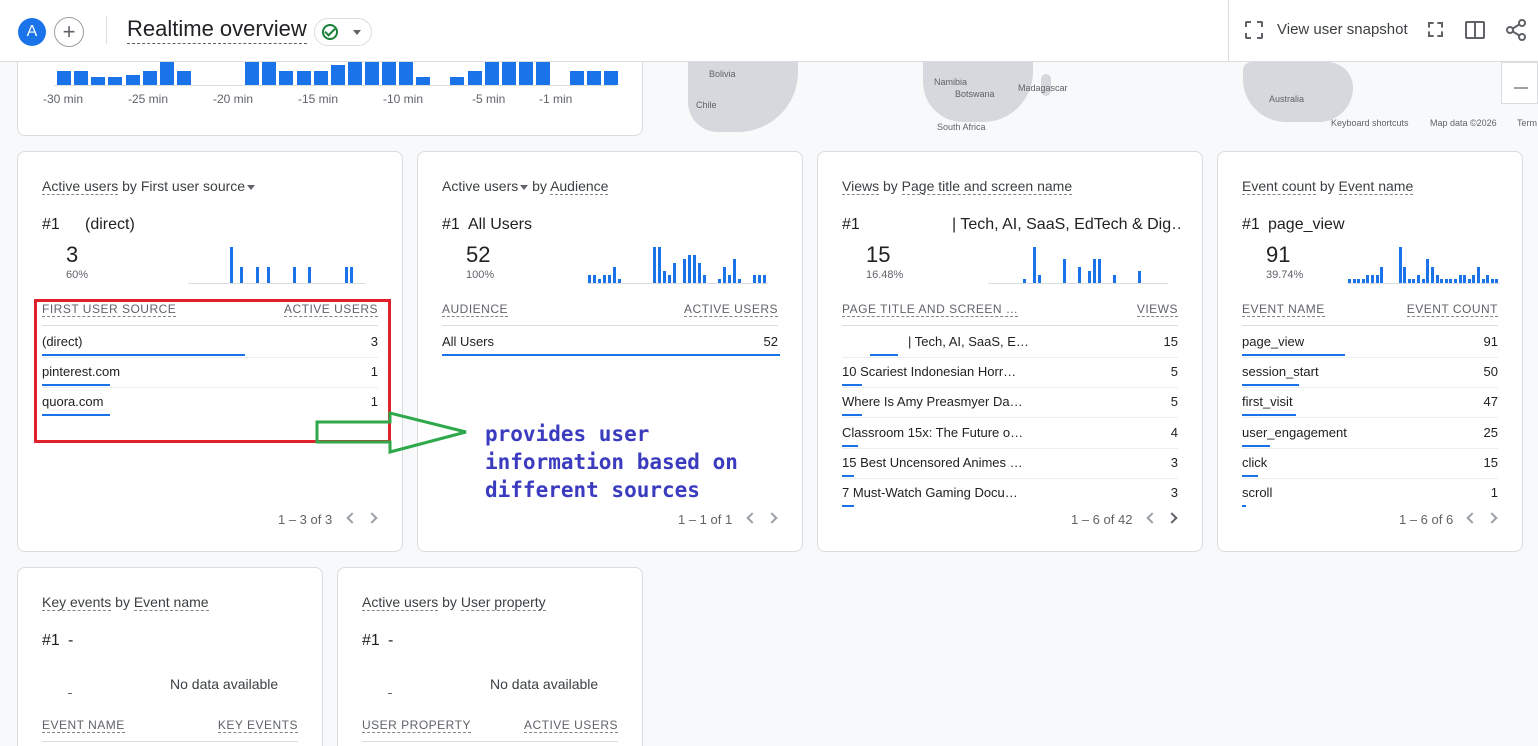 The height and width of the screenshot is (746, 1538). Describe the element at coordinates (503, 602) in the screenshot. I see `dimension-selector: User property` at that location.